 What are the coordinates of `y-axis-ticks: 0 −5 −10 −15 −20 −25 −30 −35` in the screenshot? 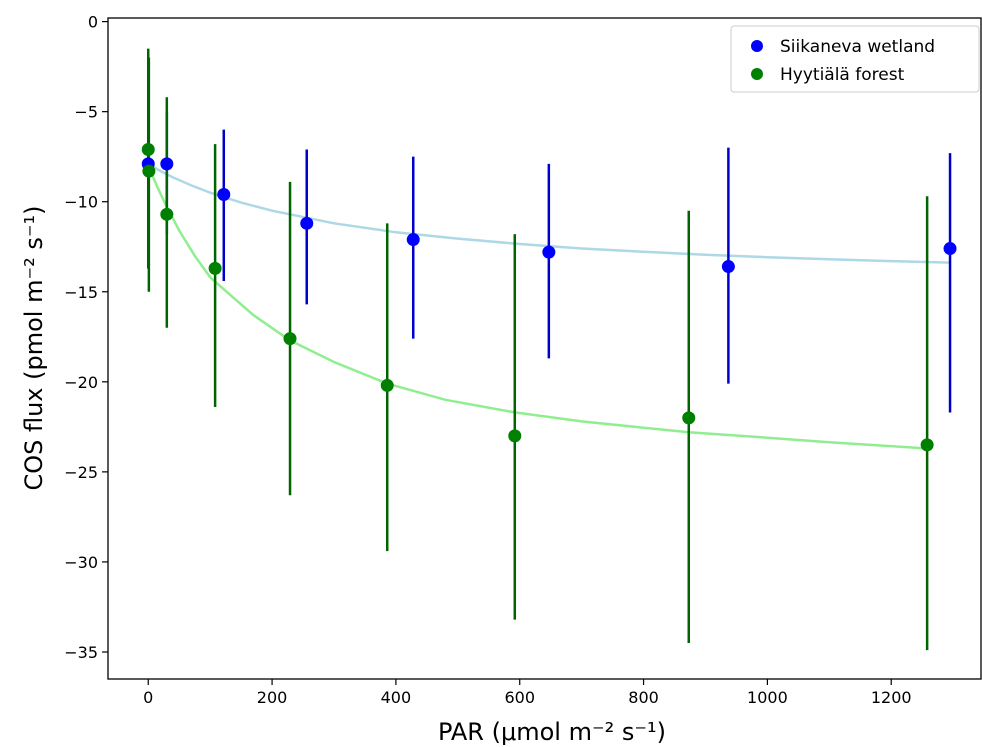 It's located at (86, 337).